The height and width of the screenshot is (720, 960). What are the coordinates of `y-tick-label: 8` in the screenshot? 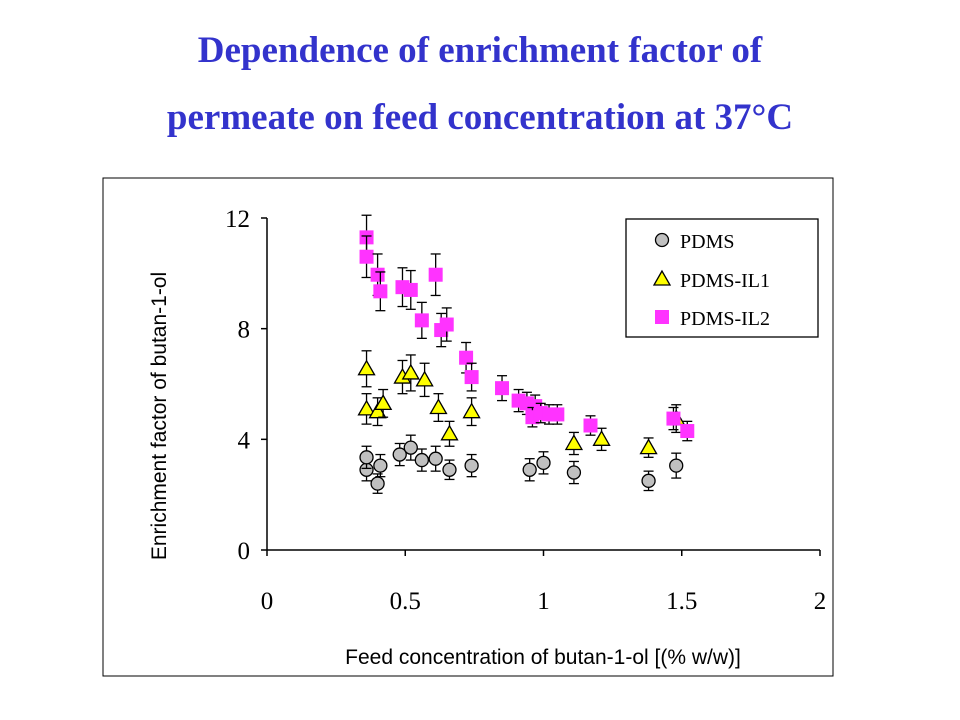 It's located at (244, 330).